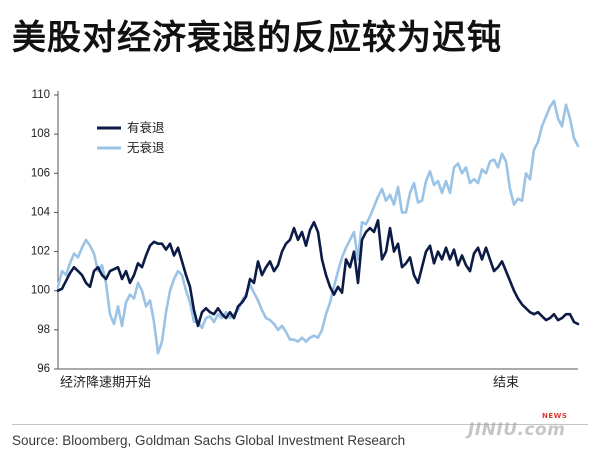 Image resolution: width=600 pixels, height=460 pixels. What do you see at coordinates (40, 291) in the screenshot?
I see `y-tick-label: 100` at bounding box center [40, 291].